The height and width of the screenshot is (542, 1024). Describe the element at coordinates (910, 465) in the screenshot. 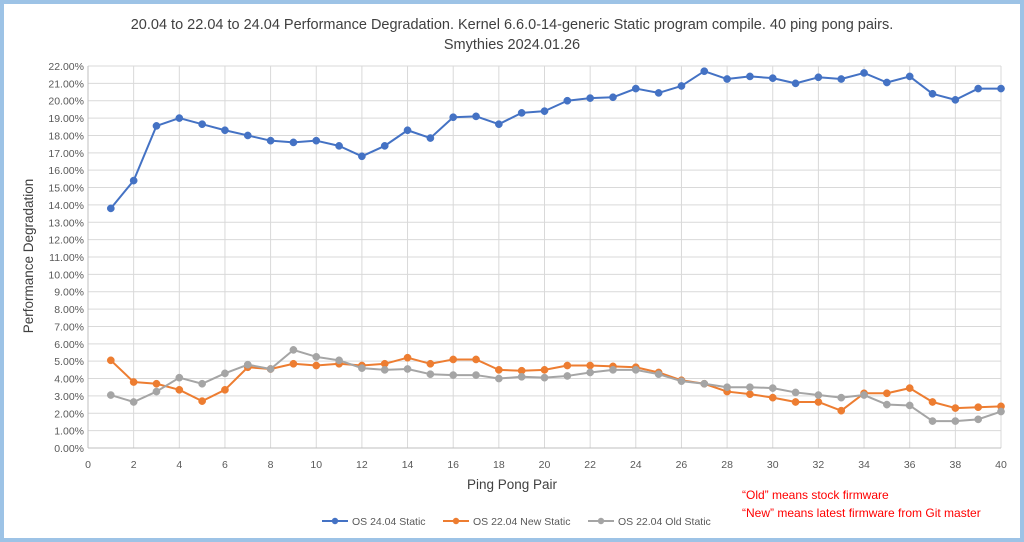

I see `x-tick-label: 36` at that location.